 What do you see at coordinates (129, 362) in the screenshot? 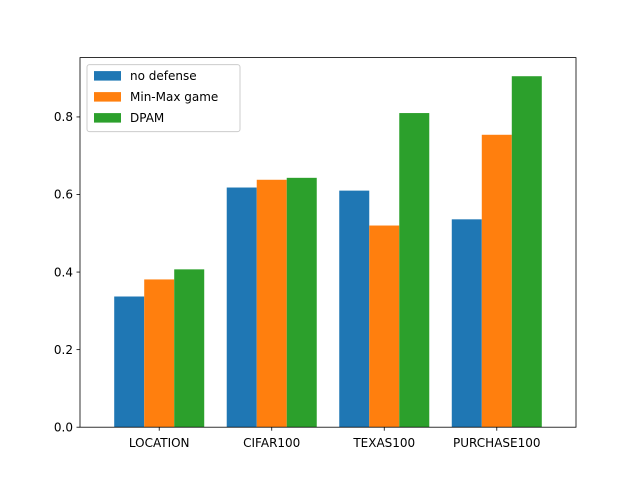
I see `bar-no-defense-location` at bounding box center [129, 362].